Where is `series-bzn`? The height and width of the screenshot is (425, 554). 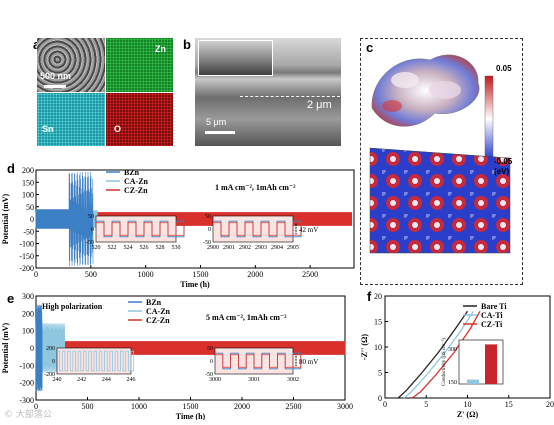 series-bzn is located at coordinates (64, 219).